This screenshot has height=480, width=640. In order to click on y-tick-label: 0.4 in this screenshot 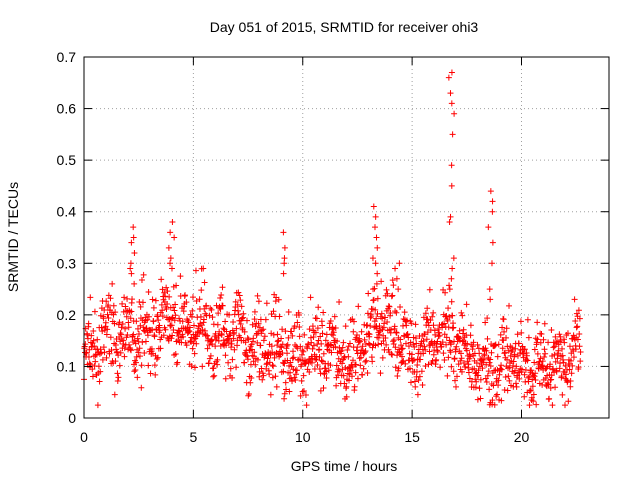, I will do `click(67, 212)`.